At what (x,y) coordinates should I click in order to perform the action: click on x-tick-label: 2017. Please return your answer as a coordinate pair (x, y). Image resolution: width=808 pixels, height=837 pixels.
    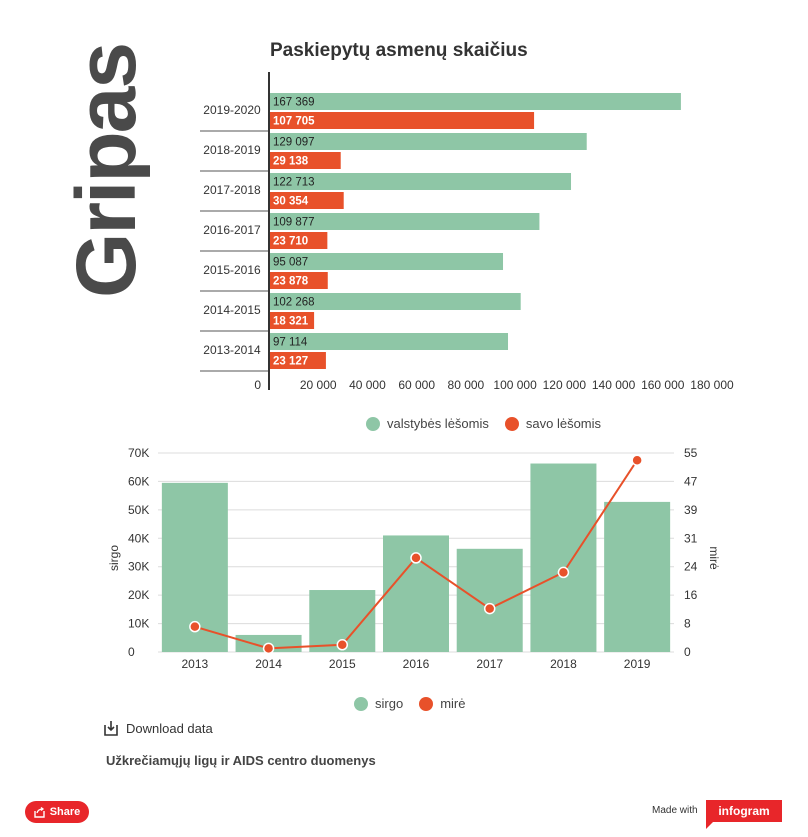
    Looking at the image, I should click on (489, 664).